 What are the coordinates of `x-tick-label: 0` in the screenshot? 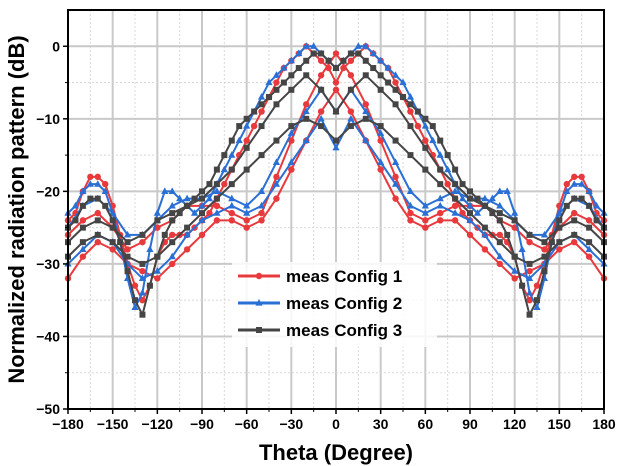 It's located at (336, 424).